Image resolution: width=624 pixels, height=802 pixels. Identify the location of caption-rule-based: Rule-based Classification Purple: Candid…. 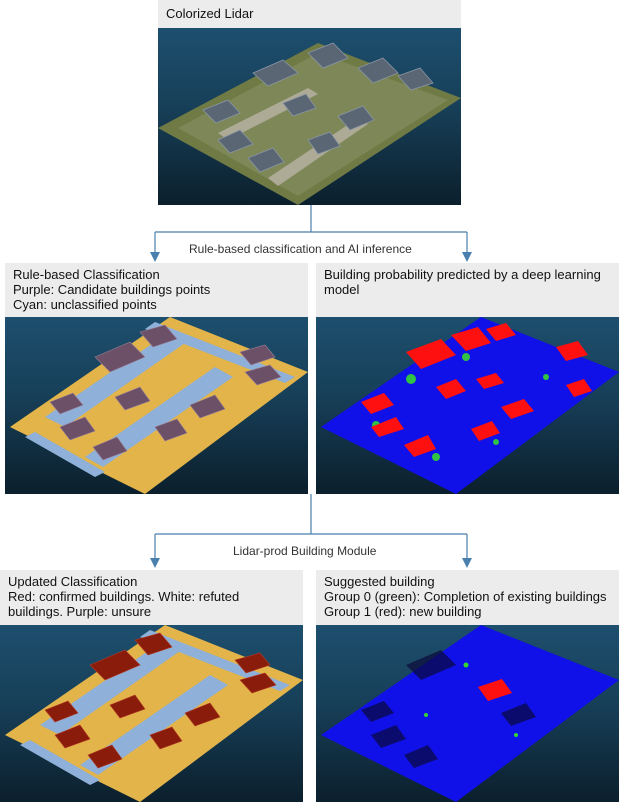
(156, 290).